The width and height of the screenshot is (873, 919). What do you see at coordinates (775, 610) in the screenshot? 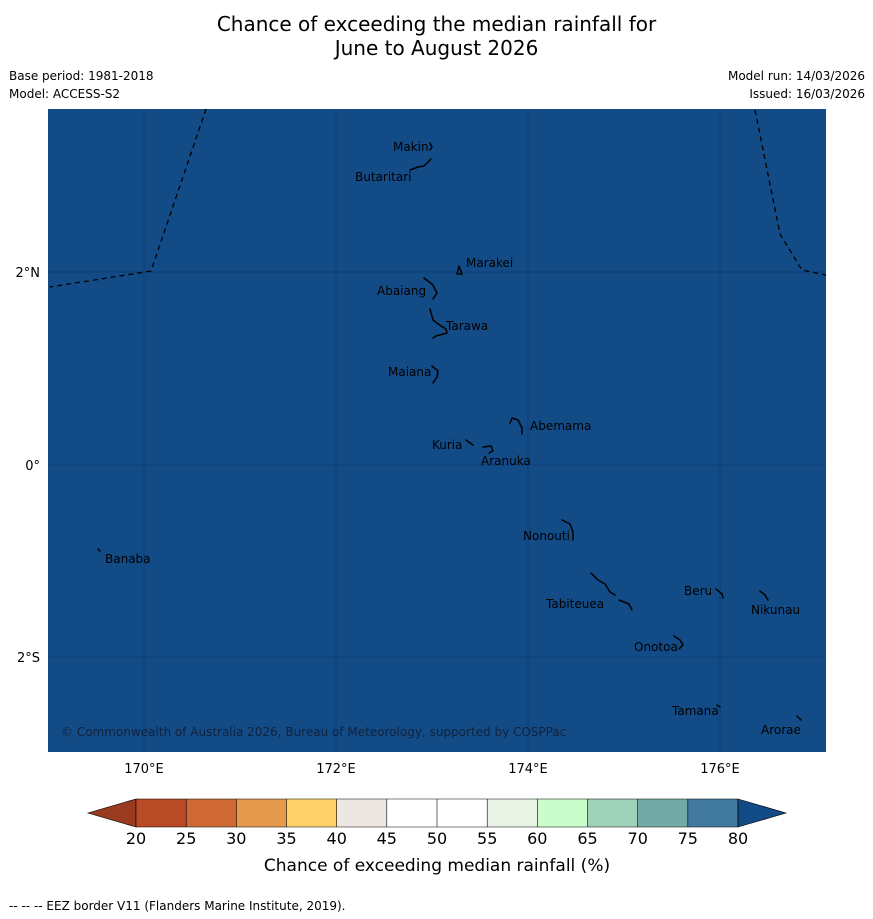
I see `island-label-nikunau: Nikunau` at bounding box center [775, 610].